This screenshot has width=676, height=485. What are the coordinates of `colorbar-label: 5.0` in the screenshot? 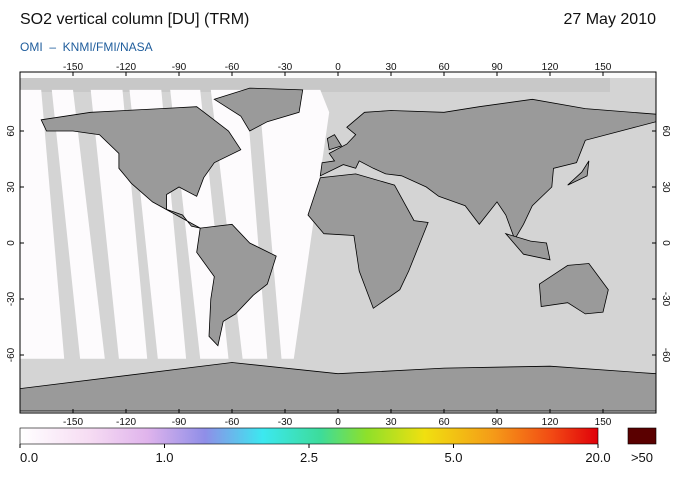 It's located at (453, 457).